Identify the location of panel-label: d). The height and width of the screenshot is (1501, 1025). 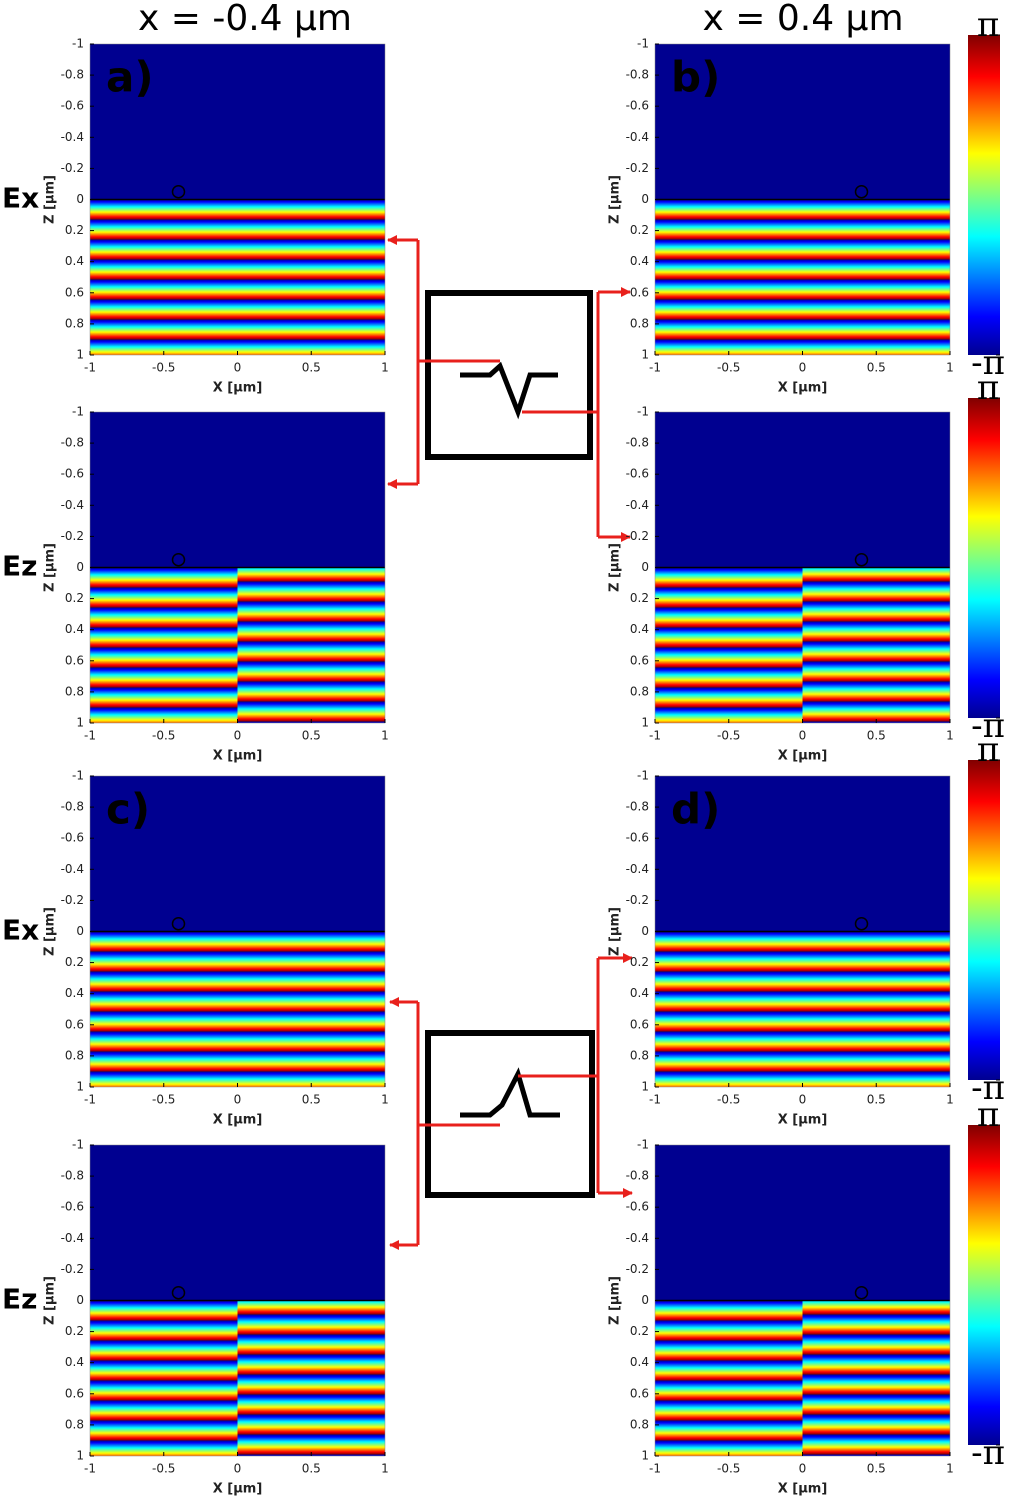
(695, 809).